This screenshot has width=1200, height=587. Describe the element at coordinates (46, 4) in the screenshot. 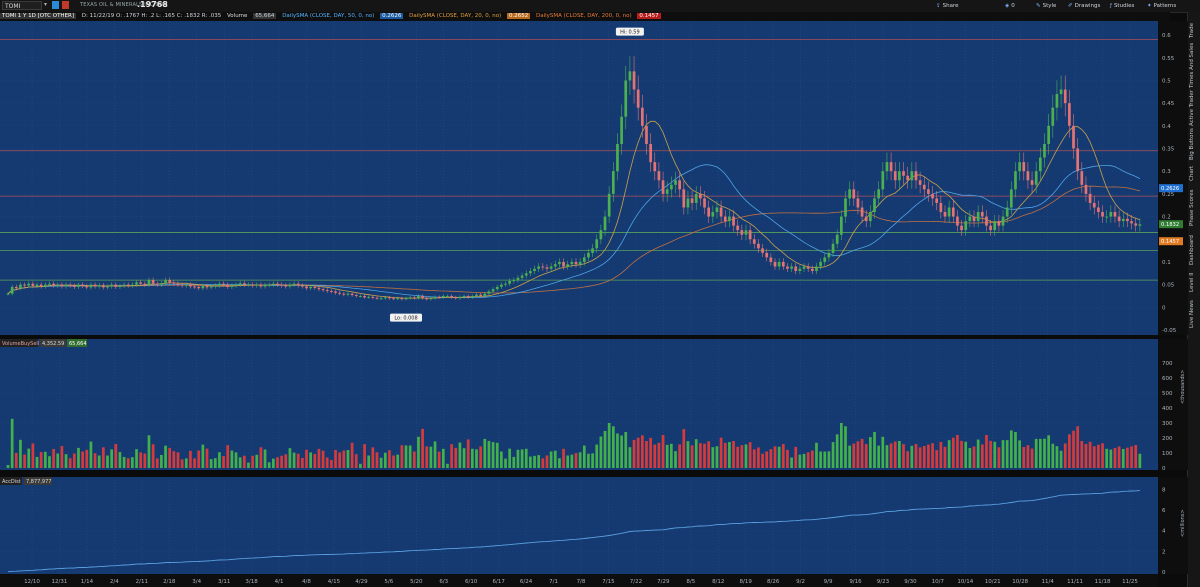

I see `symbol-dropdown-icon: ▾` at that location.